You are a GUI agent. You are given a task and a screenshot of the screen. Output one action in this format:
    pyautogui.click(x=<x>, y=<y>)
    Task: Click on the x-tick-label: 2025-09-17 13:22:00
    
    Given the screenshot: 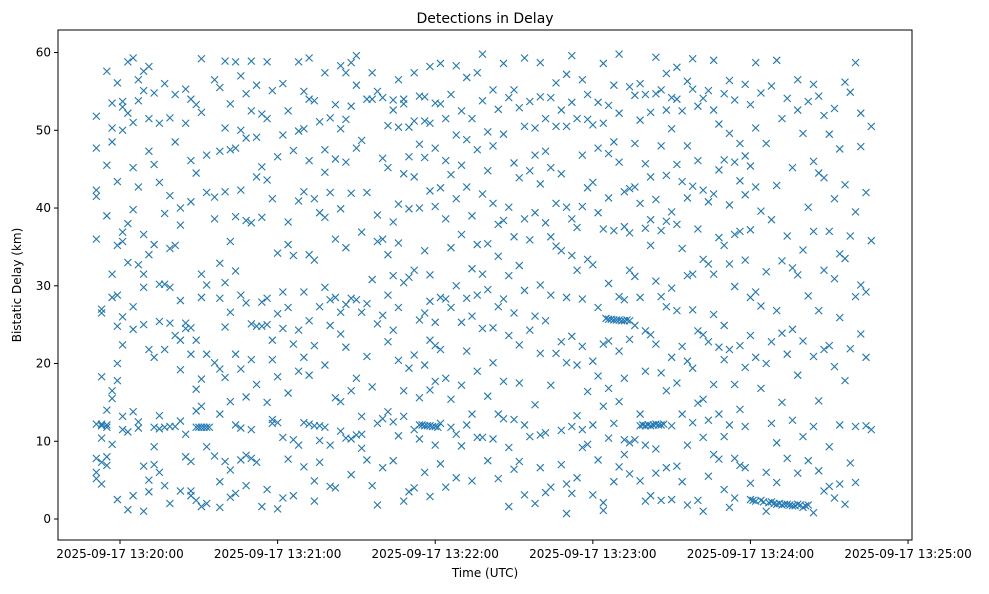 What is the action you would take?
    pyautogui.click(x=434, y=554)
    